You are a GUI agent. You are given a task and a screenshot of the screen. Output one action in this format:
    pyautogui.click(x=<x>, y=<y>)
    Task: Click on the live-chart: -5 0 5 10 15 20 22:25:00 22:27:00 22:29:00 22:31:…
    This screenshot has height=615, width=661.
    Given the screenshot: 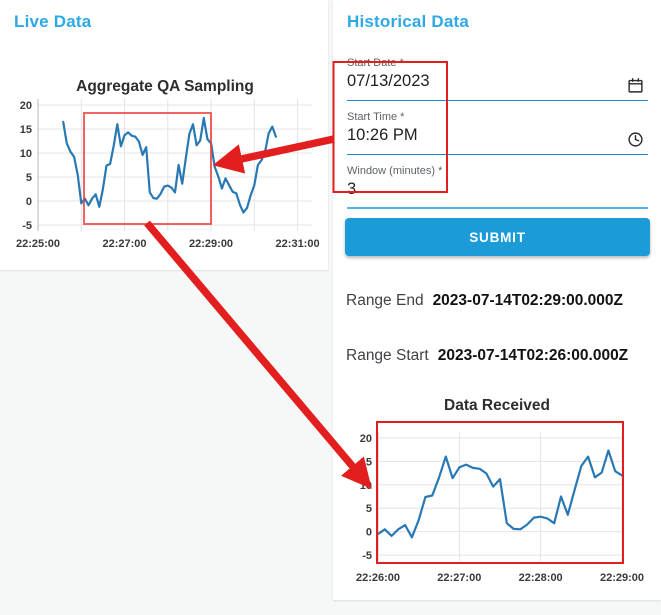 What is the action you would take?
    pyautogui.click(x=168, y=164)
    